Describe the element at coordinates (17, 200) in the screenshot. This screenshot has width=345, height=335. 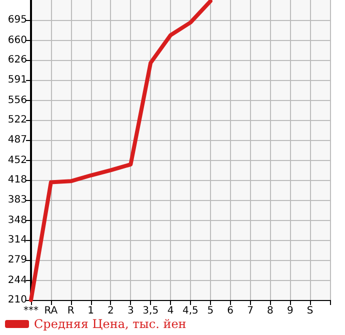
I see `y-tick-label: 383` at that location.